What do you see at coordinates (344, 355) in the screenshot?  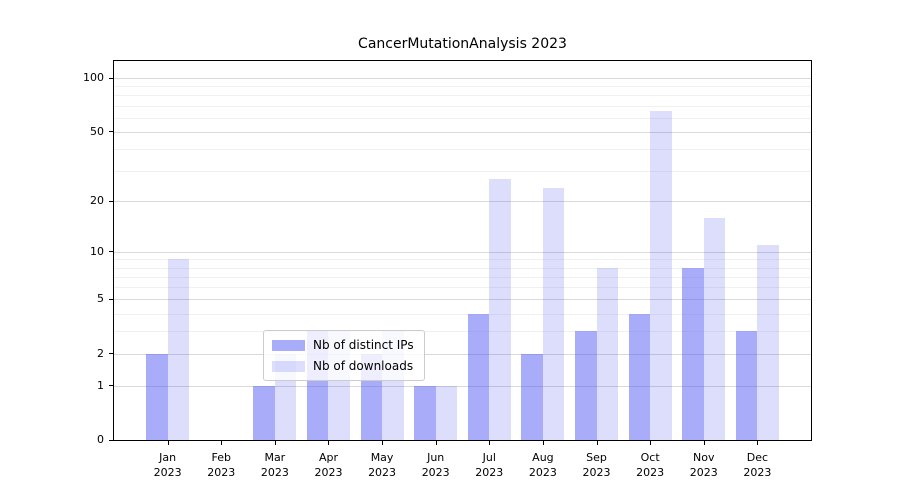 I see `legend: Nb of distinct IPs Nb of downloads` at bounding box center [344, 355].